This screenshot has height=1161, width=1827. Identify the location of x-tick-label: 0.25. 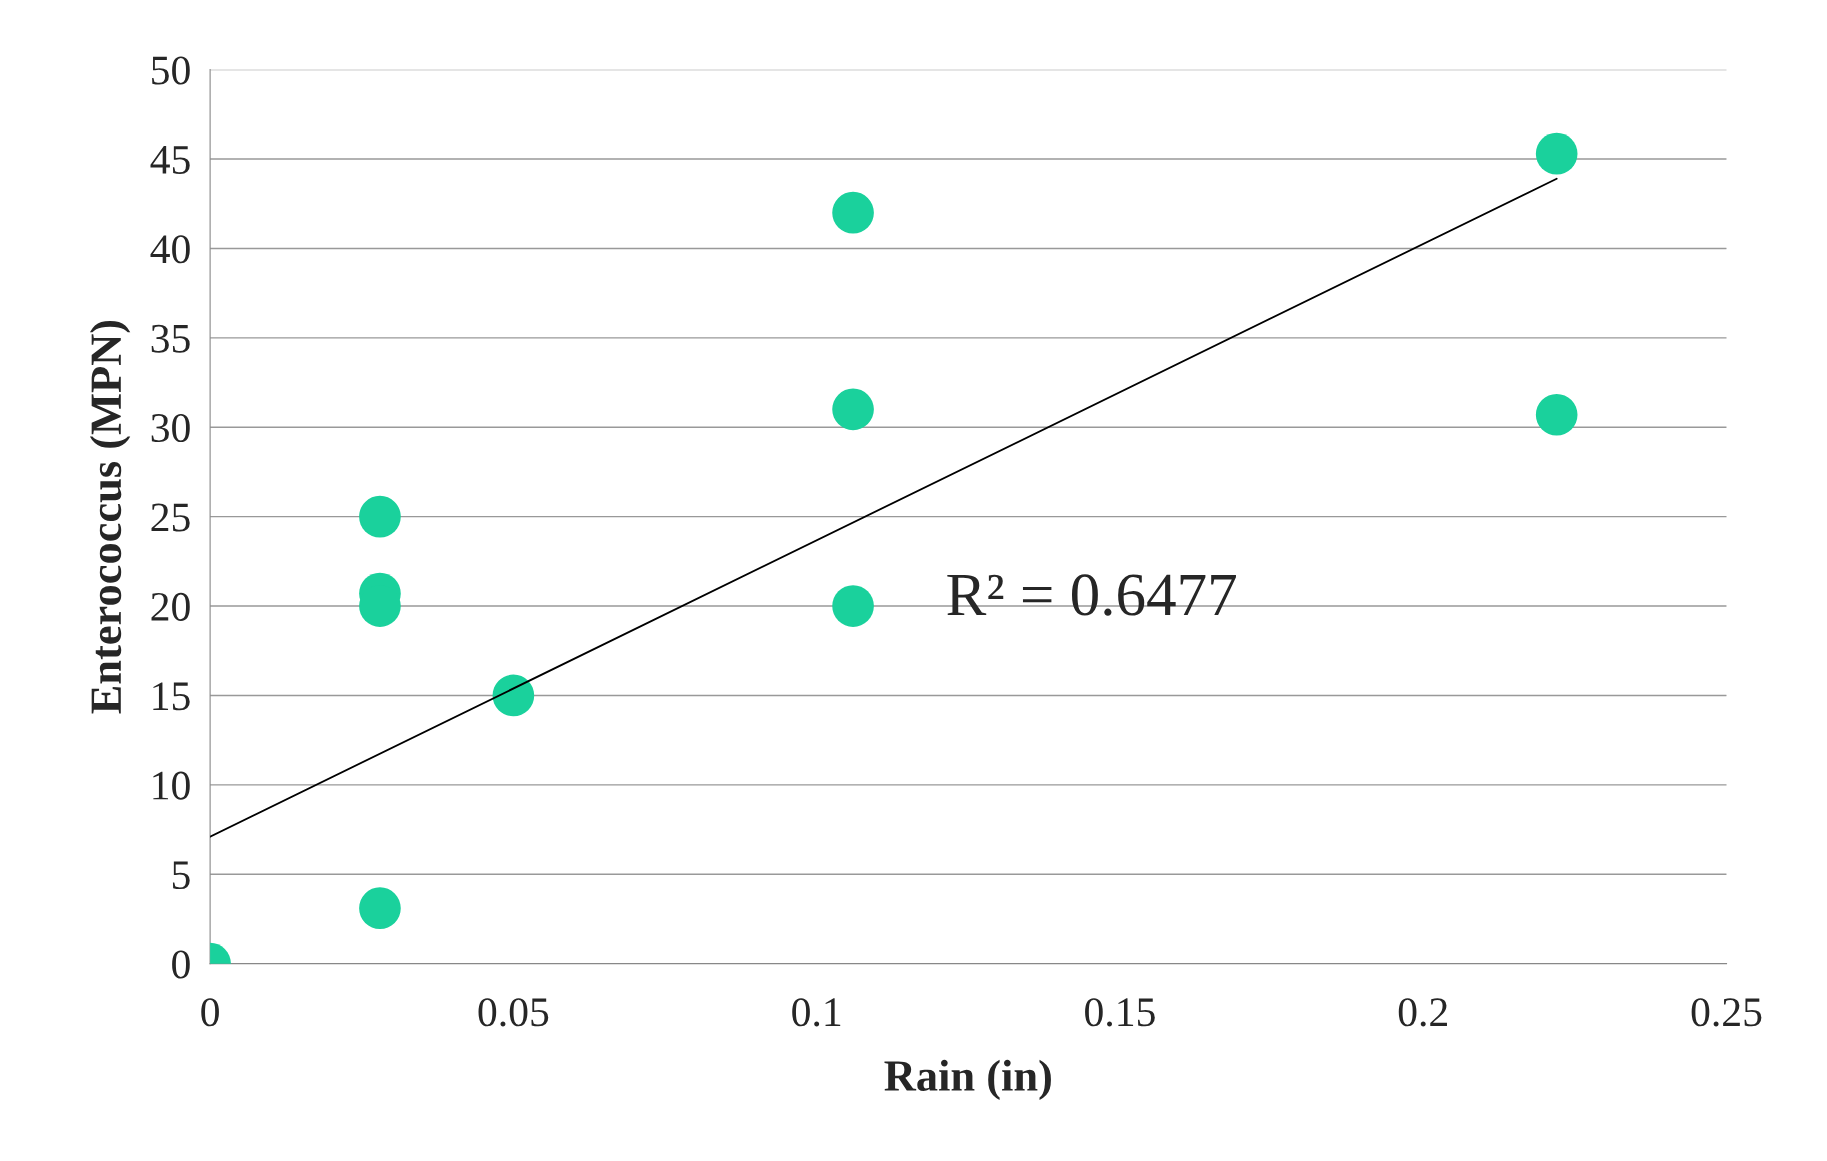
(1726, 1012).